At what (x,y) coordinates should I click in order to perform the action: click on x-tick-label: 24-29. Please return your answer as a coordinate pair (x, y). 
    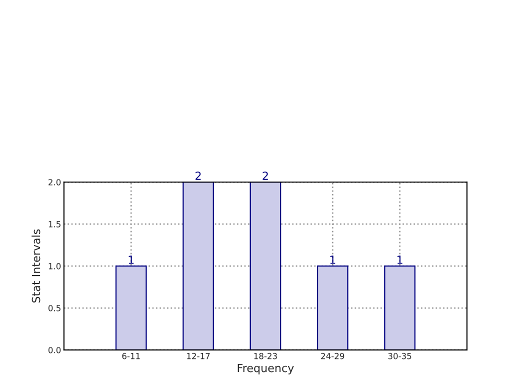
    Looking at the image, I should click on (332, 356).